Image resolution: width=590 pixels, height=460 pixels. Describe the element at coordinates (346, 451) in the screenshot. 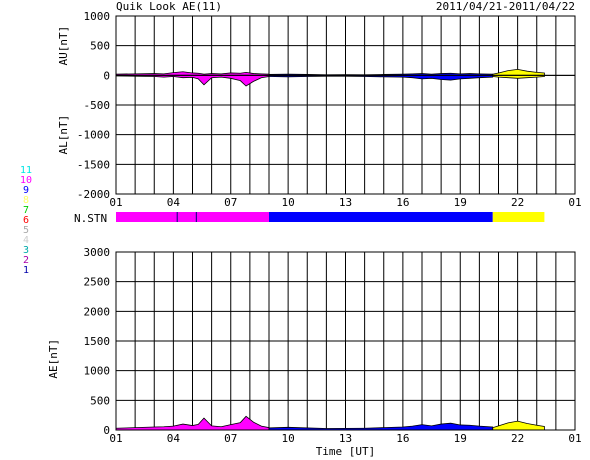

I see `x-axis-label: Time [UT]` at that location.